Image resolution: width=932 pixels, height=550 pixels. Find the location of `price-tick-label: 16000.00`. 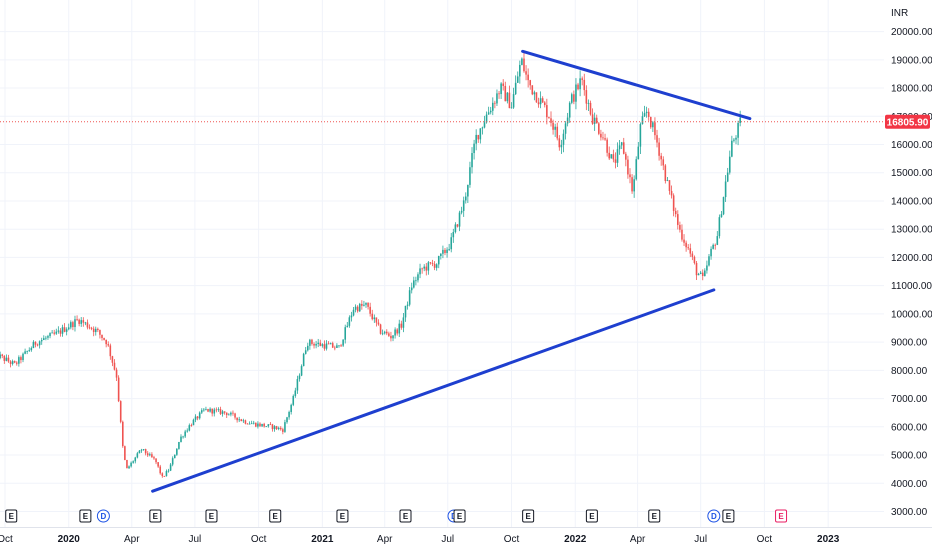

price-tick-label: 16000.00 is located at coordinates (911, 145).